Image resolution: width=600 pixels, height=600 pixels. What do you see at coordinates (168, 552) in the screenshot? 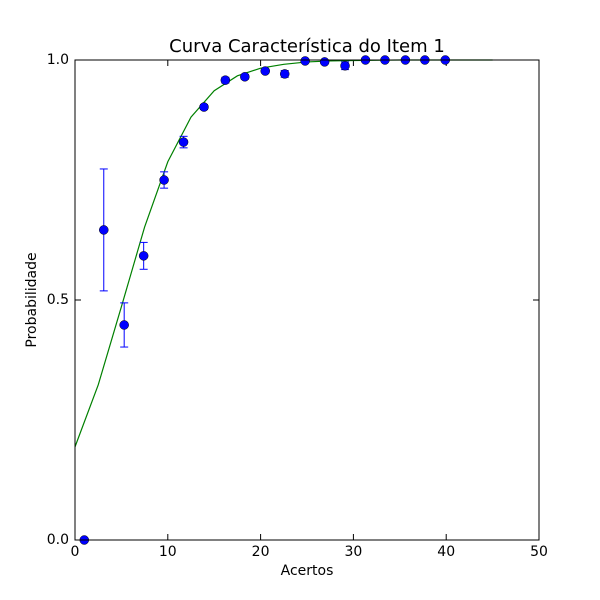
I see `x-tick-label: 10` at bounding box center [168, 552].